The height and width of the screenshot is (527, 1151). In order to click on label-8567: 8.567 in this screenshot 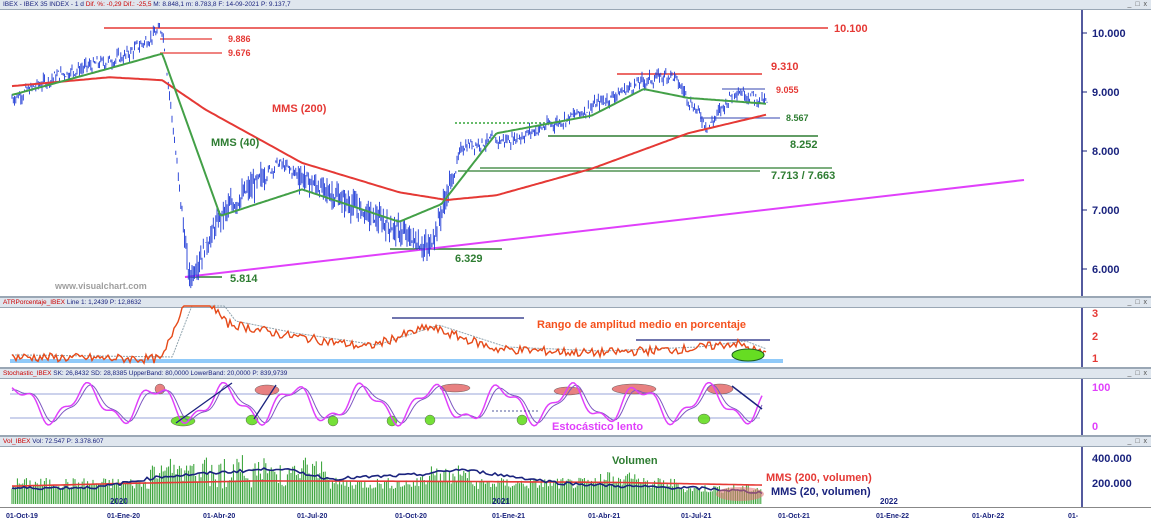, I will do `click(797, 118)`.